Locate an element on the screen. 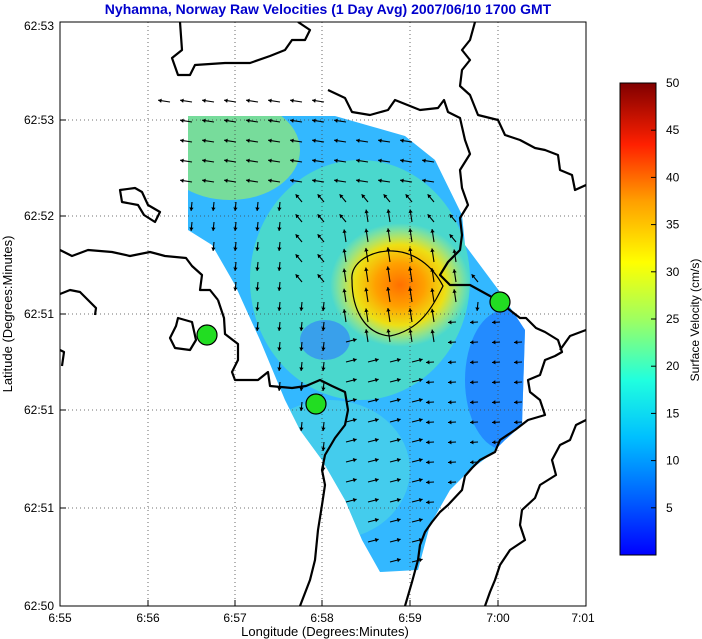  y-tick-label: 62:53 is located at coordinates (39, 120).